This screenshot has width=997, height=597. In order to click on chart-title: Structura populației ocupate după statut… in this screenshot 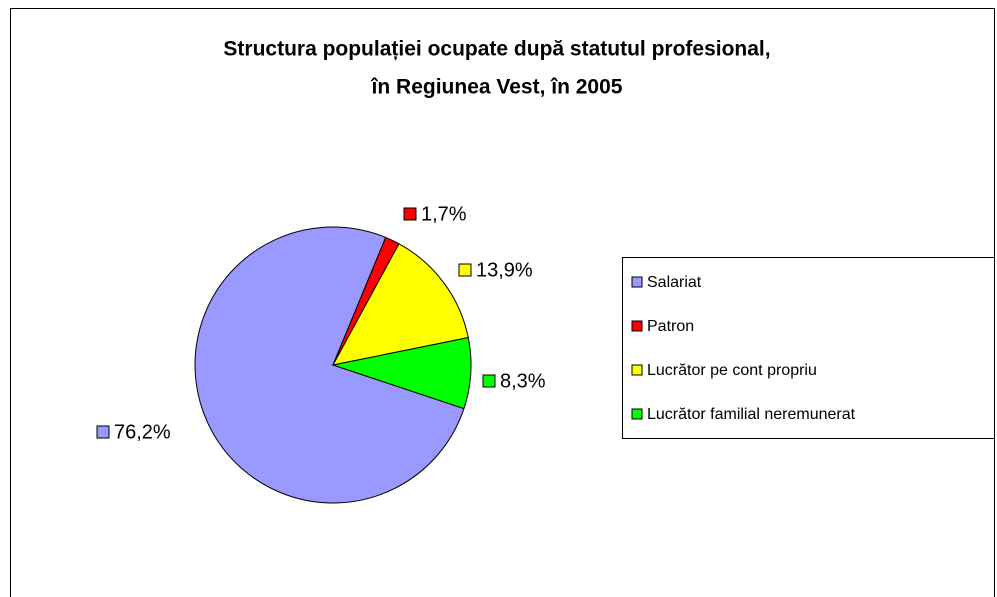, I will do `click(496, 49)`.